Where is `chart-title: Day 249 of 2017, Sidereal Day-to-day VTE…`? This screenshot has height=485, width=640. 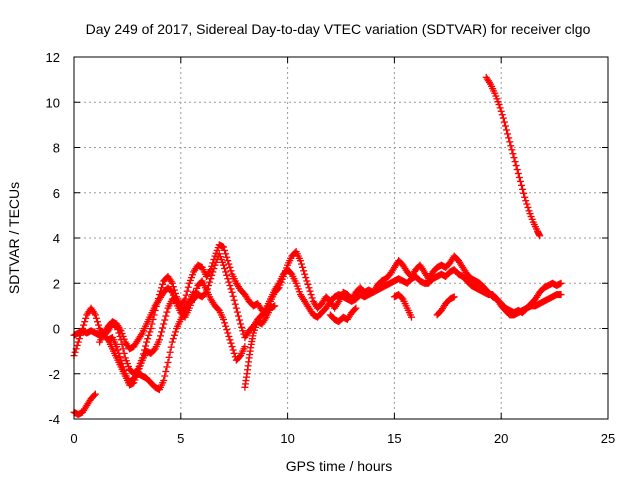 chart-title: Day 249 of 2017, Sidereal Day-to-day VTE… is located at coordinates (338, 29).